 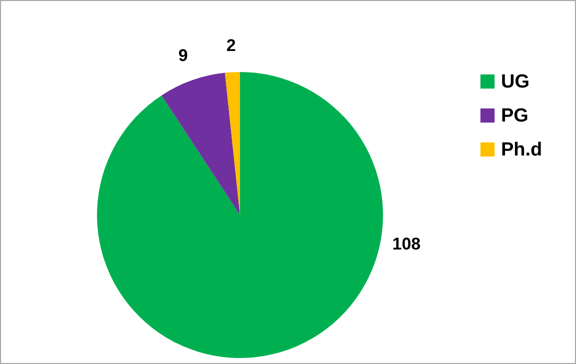 I want to click on data-label: 2, so click(x=231, y=46).